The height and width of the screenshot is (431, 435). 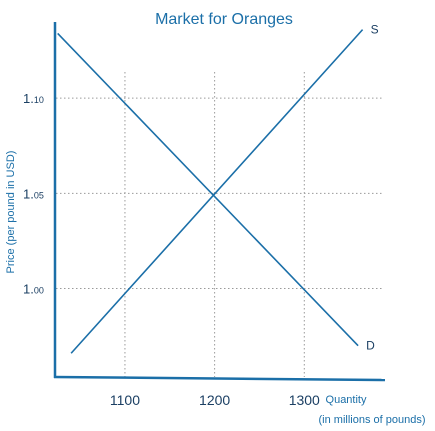 What do you see at coordinates (224, 19) in the screenshot?
I see `chart-title: Market for Oranges` at bounding box center [224, 19].